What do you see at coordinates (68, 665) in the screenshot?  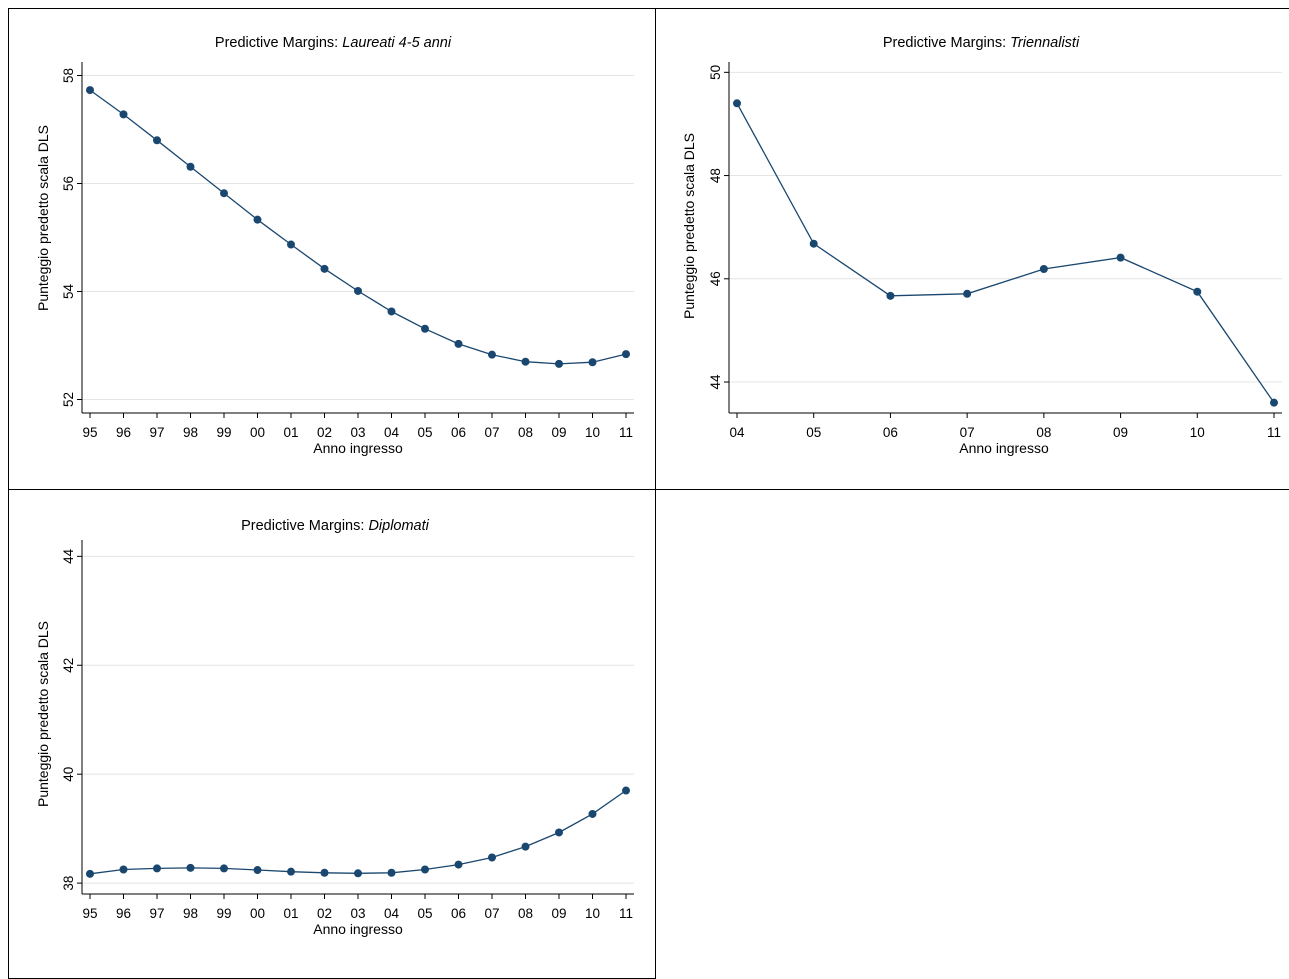 I see `y-tick-label: 42` at bounding box center [68, 665].